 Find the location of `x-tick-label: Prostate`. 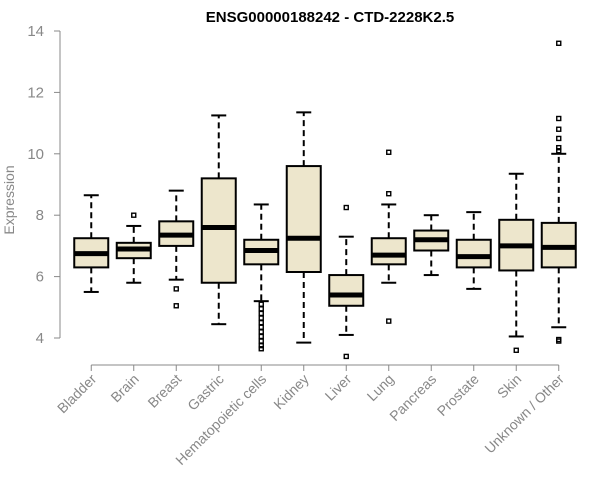

x-tick-label: Prostate is located at coordinates (458, 395).